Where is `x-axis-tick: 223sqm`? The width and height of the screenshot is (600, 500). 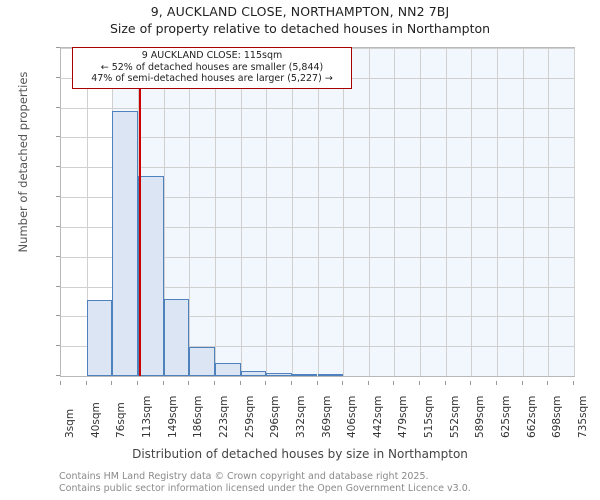 x-axis-tick: 223sqm is located at coordinates (223, 416).